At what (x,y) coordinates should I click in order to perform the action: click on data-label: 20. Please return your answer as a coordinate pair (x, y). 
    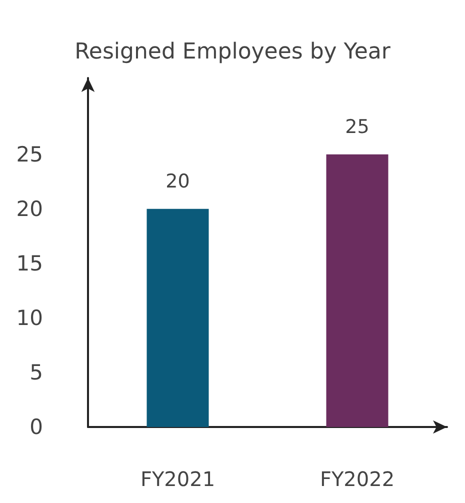
    Looking at the image, I should click on (178, 181).